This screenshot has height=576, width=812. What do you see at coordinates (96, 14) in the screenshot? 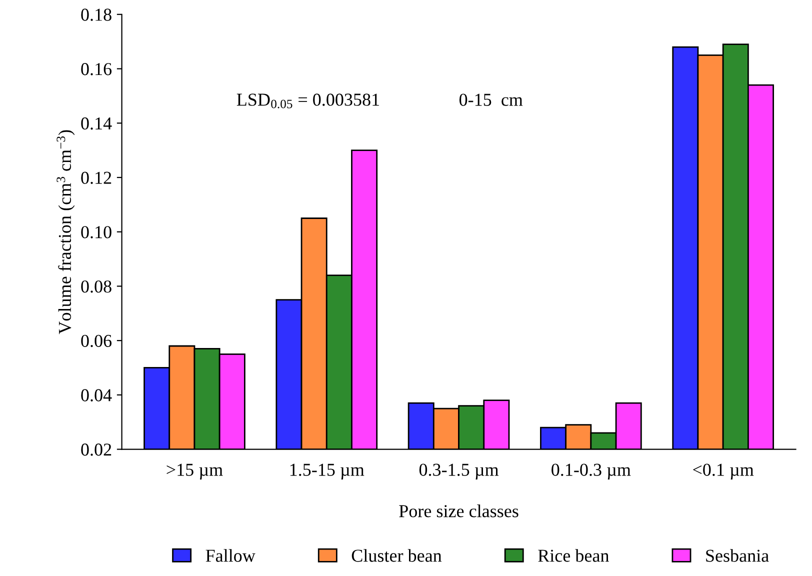
I see `y-tick-label: 0.18` at bounding box center [96, 14].